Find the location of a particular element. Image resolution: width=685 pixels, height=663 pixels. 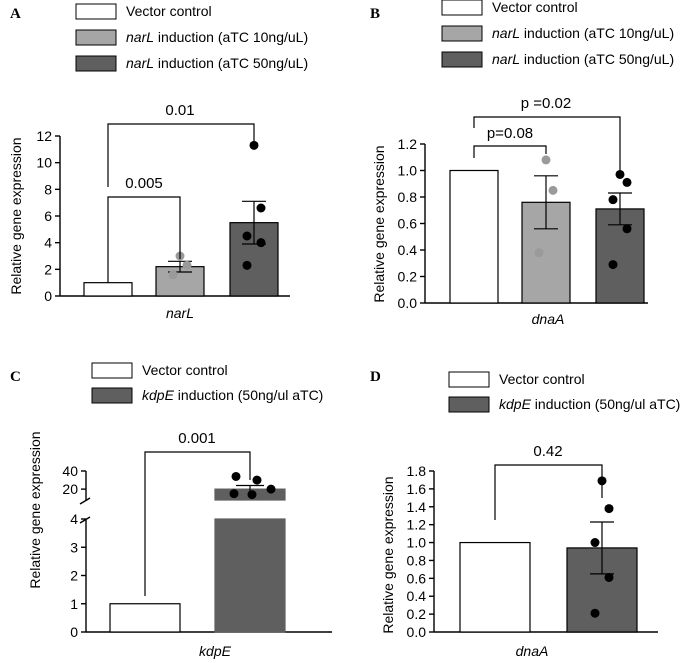

y-tick-label-d: 1.6 is located at coordinates (417, 489).